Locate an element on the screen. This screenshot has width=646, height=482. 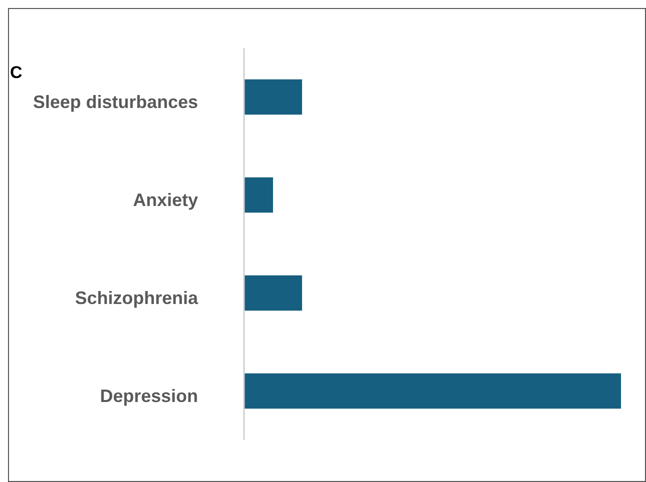
text: C is located at coordinates (16, 72).